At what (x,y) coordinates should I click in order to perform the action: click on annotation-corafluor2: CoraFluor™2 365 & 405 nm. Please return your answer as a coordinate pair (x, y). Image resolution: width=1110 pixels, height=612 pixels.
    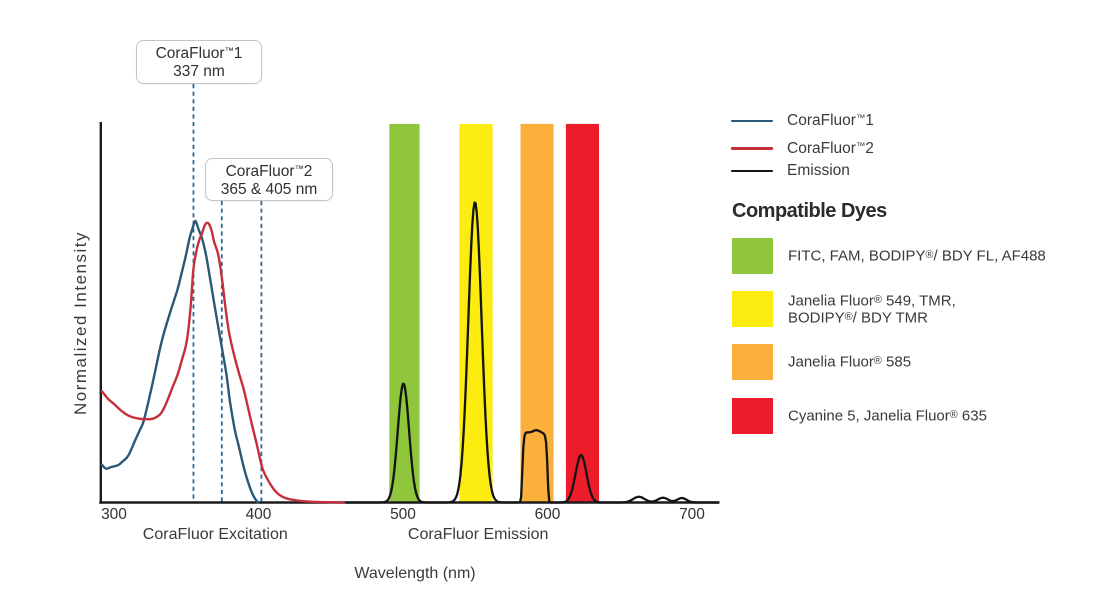
    Looking at the image, I should click on (269, 179).